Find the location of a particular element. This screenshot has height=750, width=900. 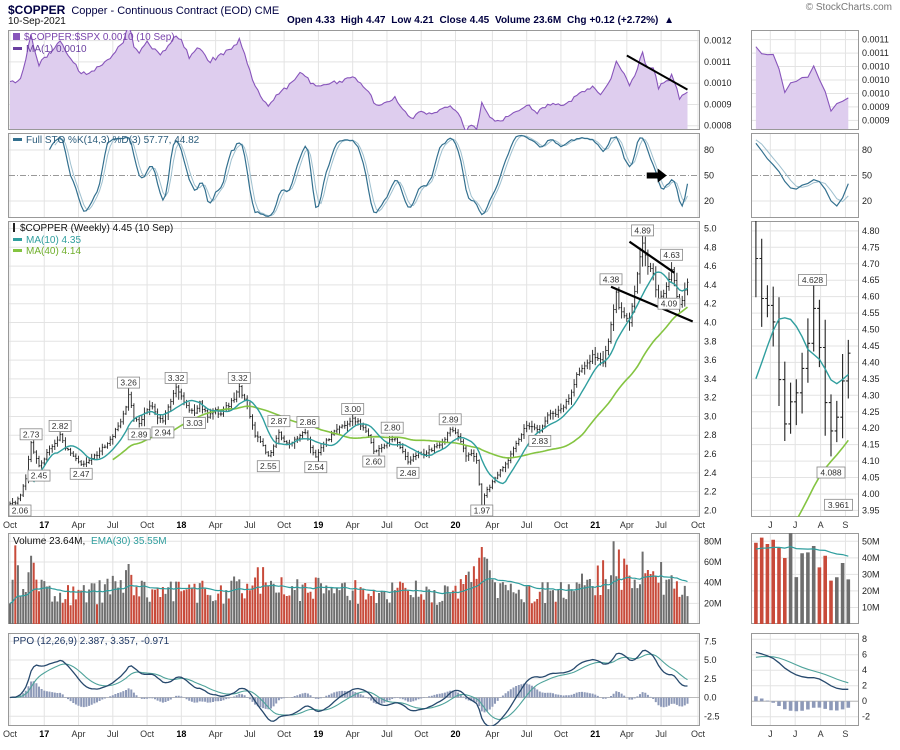

ma40-label: MA(40) 4.14 is located at coordinates (54, 251).